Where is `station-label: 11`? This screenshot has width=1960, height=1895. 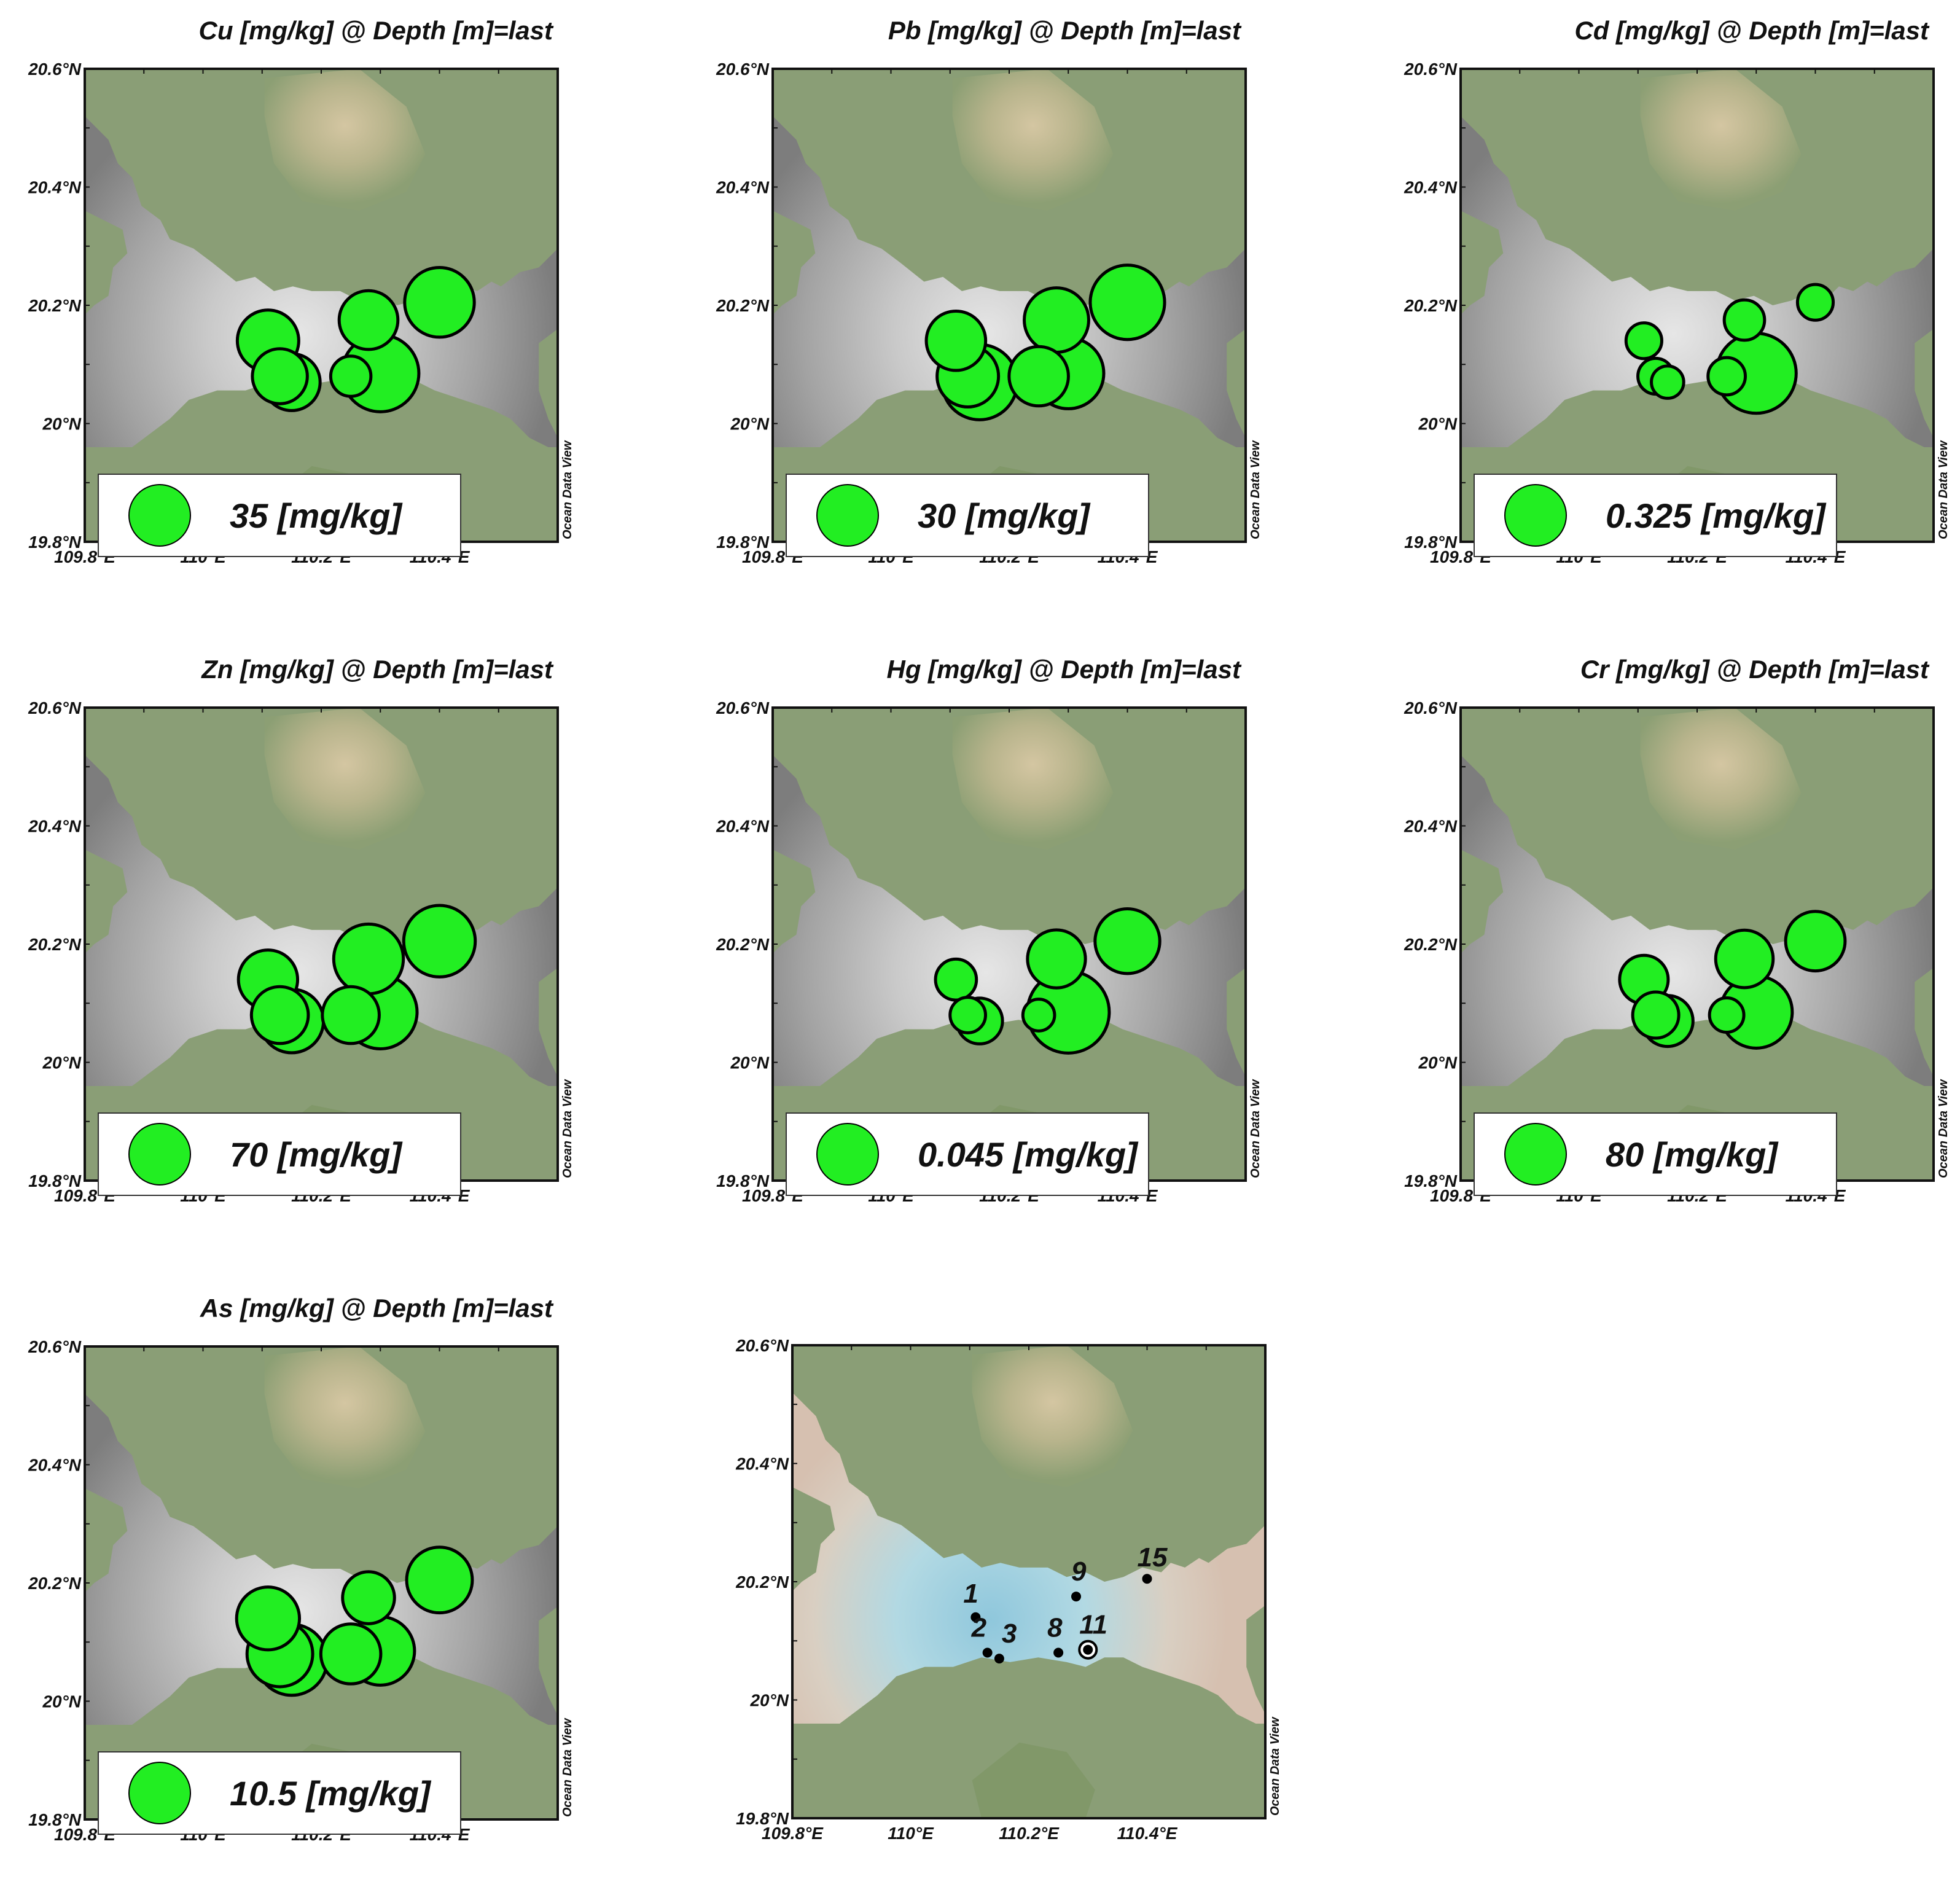 station-label: 11 is located at coordinates (1093, 1625).